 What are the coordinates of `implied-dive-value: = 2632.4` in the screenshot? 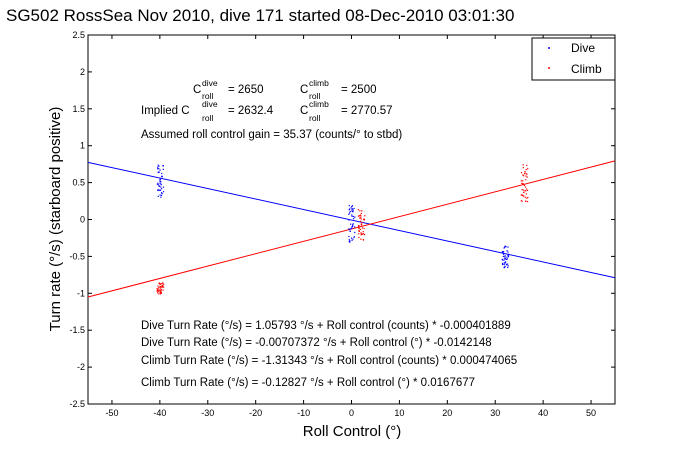 It's located at (251, 111).